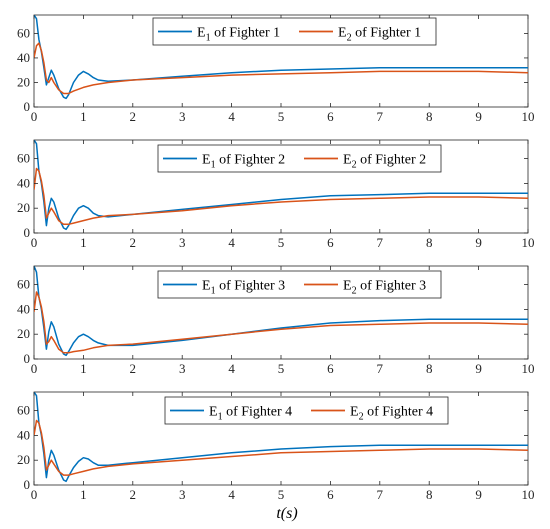 This screenshot has width=550, height=529. I want to click on legend-label-1: E1 of Fighter 1, so click(238, 35).